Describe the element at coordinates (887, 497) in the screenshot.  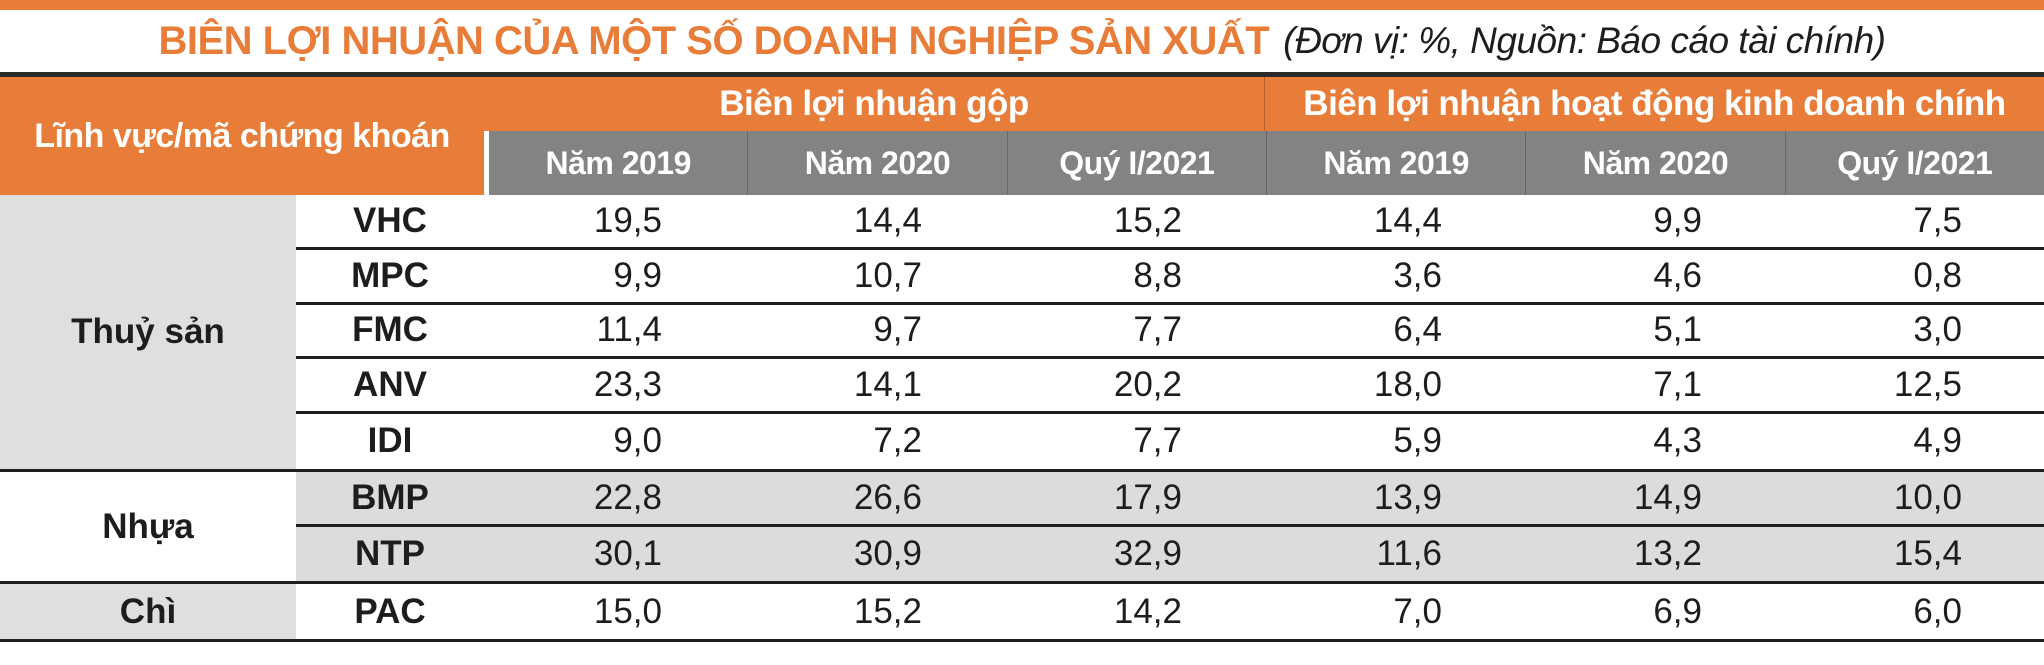
I see `value-cell: 26,6` at that location.